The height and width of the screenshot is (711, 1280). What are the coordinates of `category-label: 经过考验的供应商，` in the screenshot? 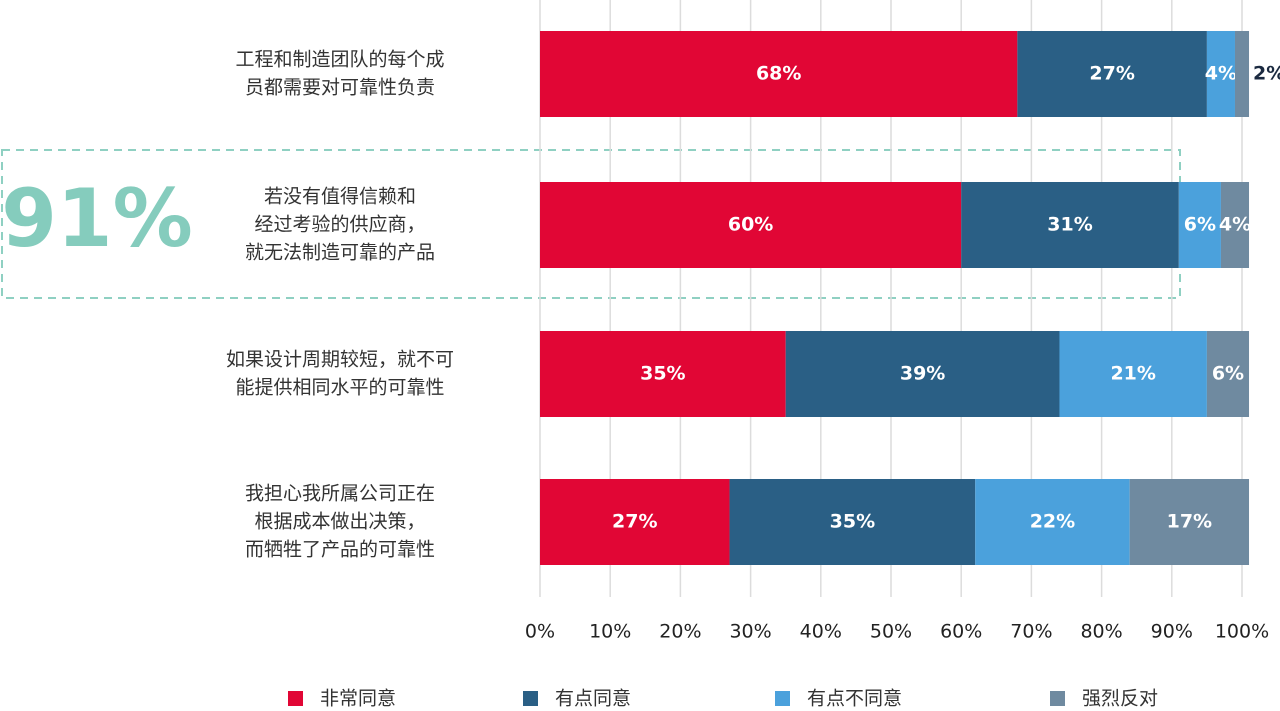 It's located at (339, 225).